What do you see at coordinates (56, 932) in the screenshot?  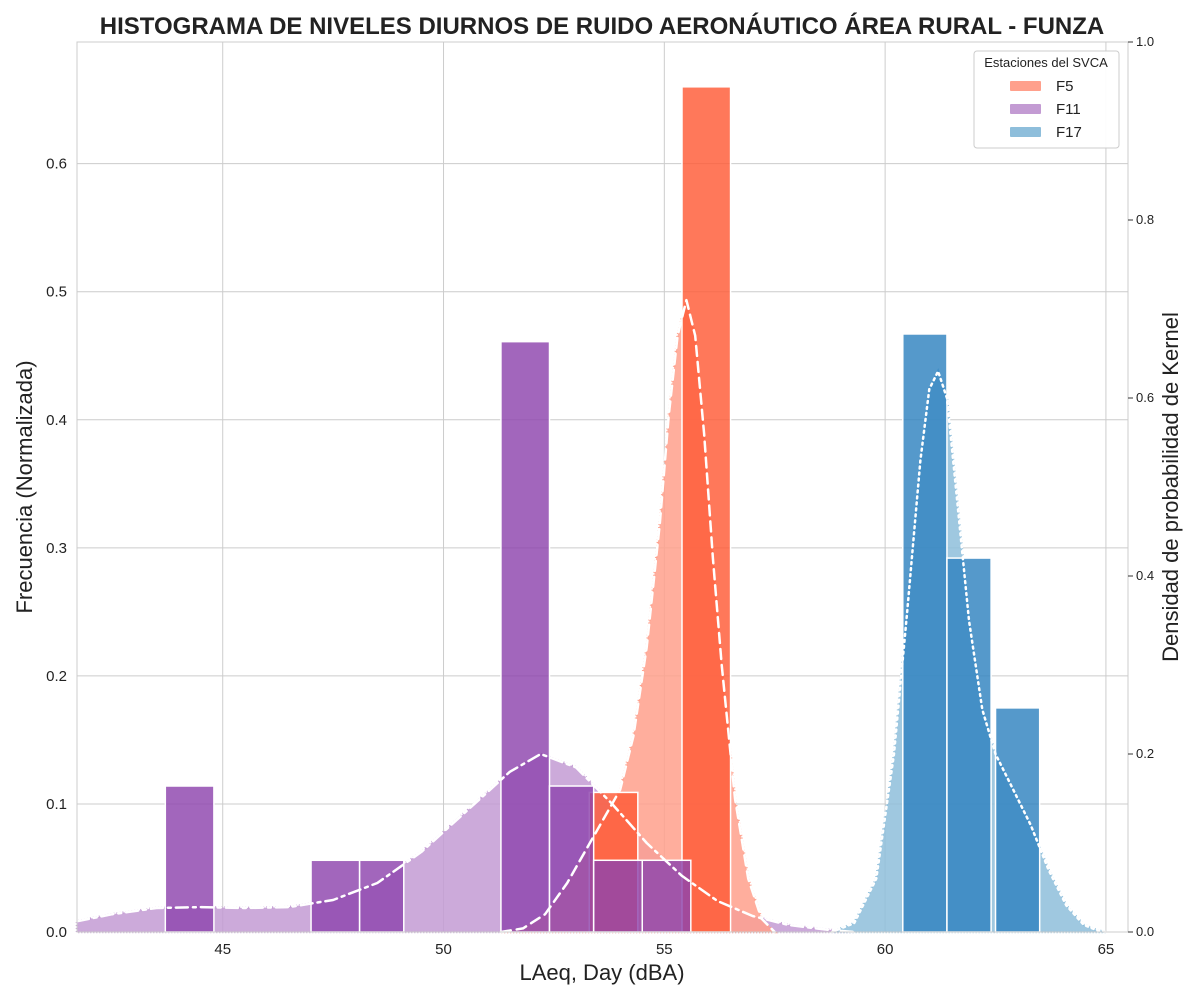 I see `y-tick-label: 0.0` at bounding box center [56, 932].